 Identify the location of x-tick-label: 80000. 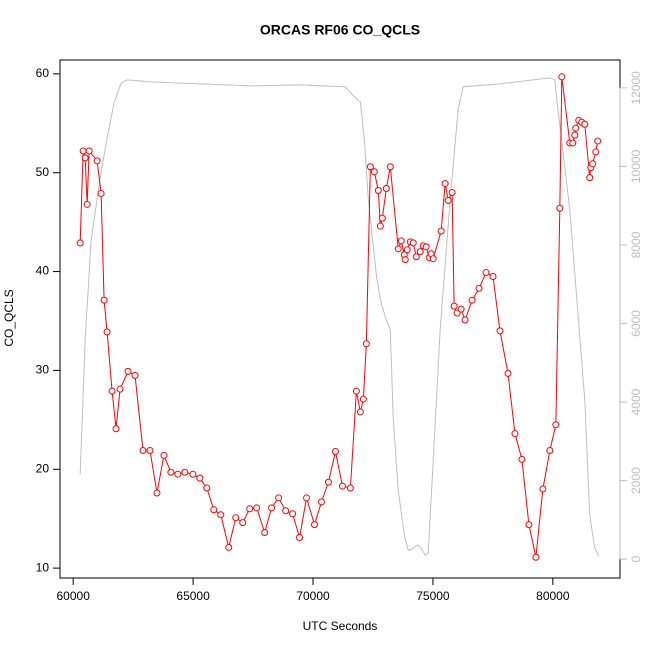
(553, 596).